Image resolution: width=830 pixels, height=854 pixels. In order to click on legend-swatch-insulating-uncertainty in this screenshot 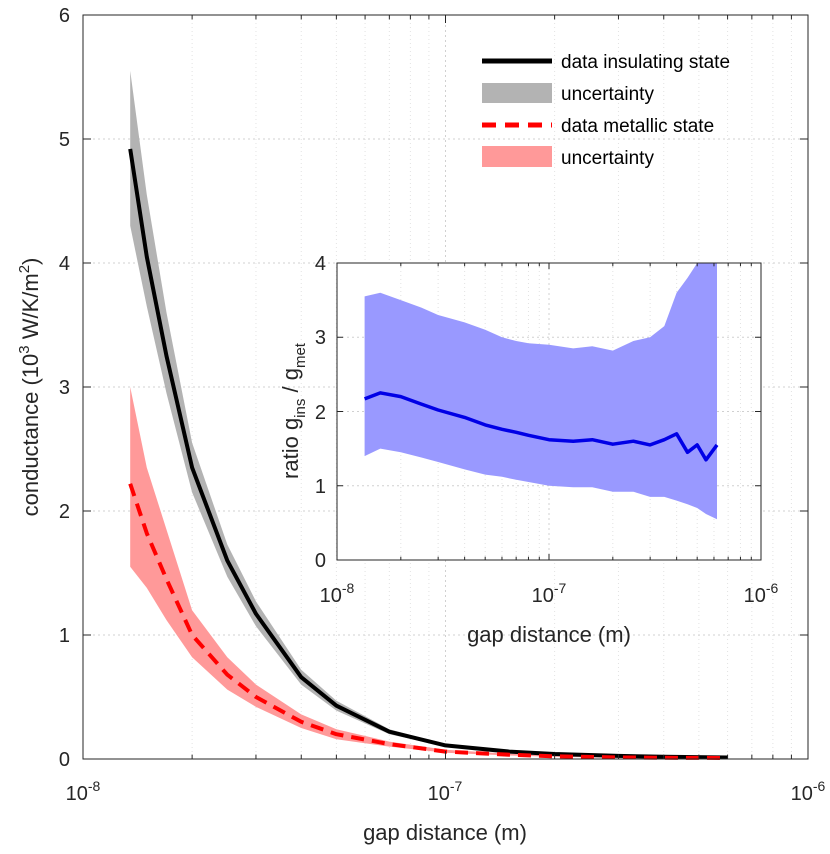, I will do `click(517, 93)`.